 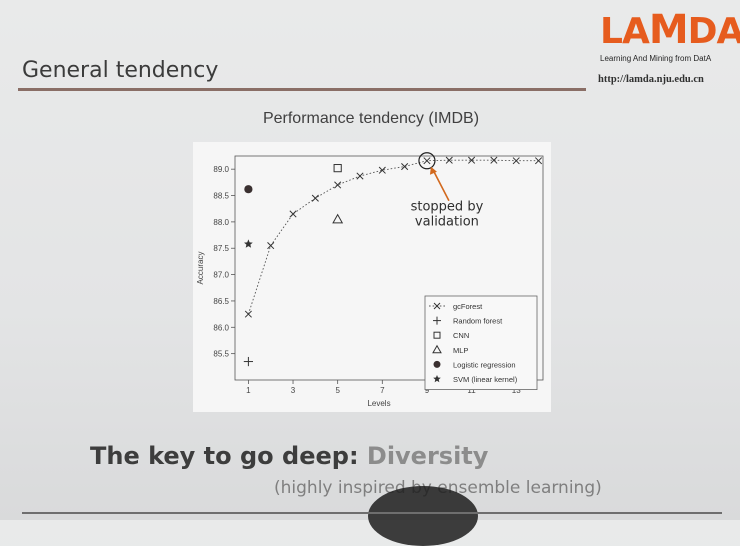 What do you see at coordinates (248, 390) in the screenshot?
I see `x-tick-label: 1` at bounding box center [248, 390].